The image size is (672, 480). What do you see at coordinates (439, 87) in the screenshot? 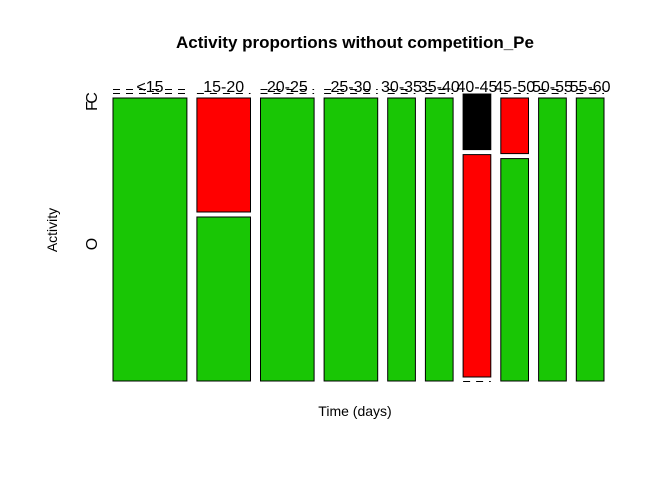
I see `x-tick-label: 35-40` at bounding box center [439, 87].